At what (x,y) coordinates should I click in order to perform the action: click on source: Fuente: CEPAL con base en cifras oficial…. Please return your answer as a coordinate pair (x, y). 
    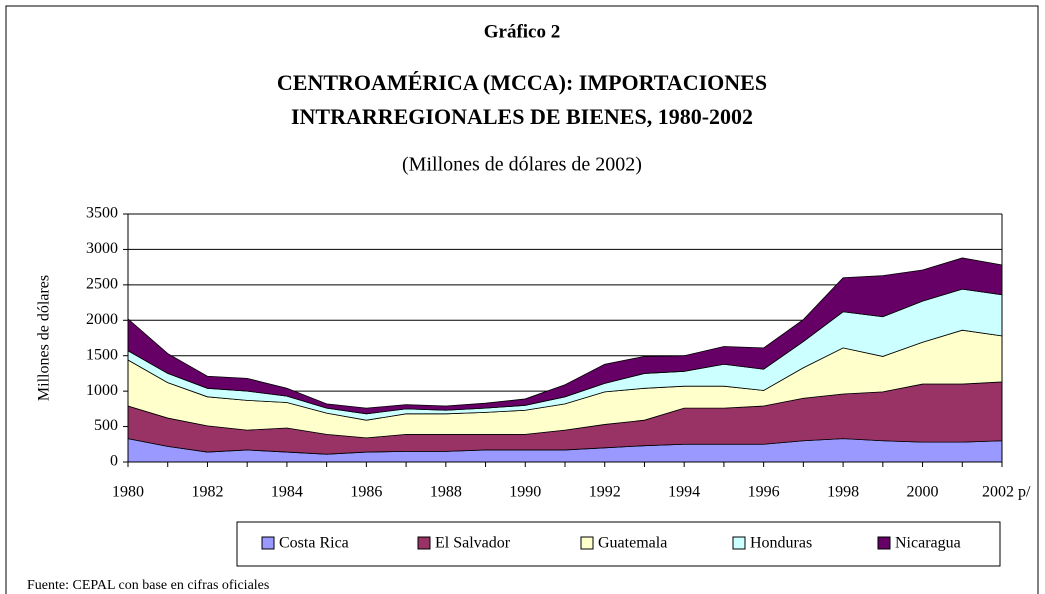
    Looking at the image, I should click on (148, 585).